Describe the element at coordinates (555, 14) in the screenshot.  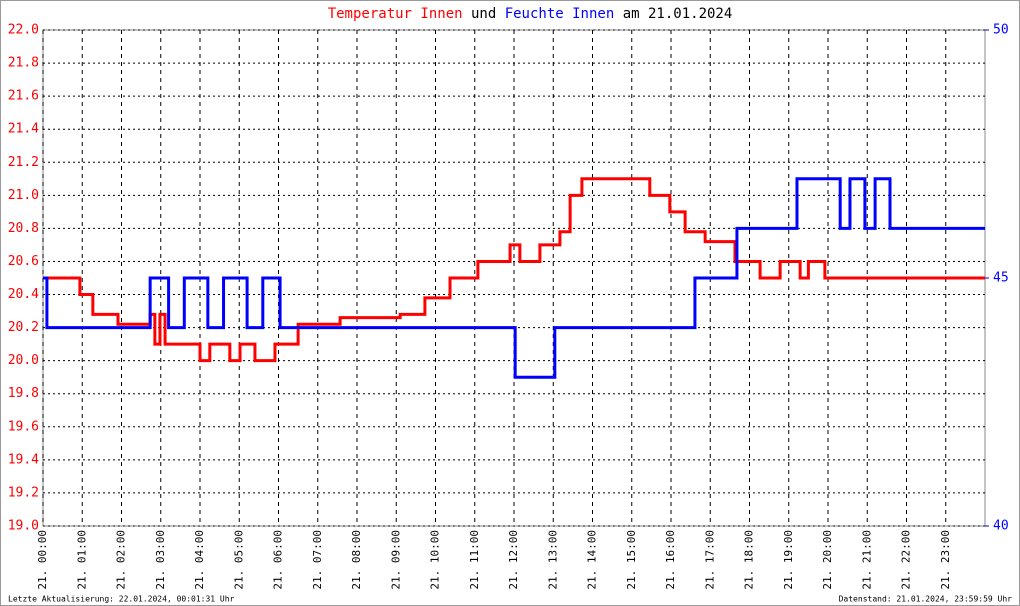
I see `title-part: Feuchte Innen` at that location.